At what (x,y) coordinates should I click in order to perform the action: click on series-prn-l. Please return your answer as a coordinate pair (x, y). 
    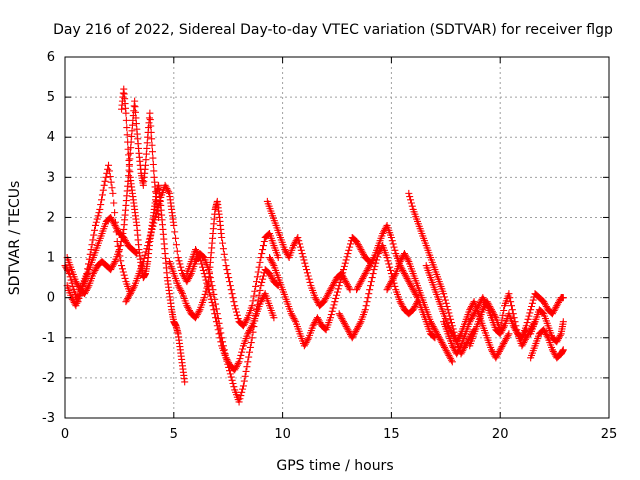
    Looking at the image, I should click on (419, 308).